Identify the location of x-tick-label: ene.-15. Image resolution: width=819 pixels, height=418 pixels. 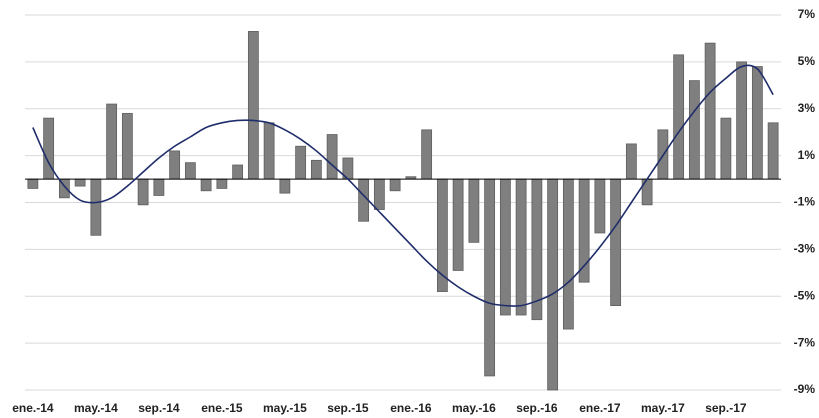
(222, 408).